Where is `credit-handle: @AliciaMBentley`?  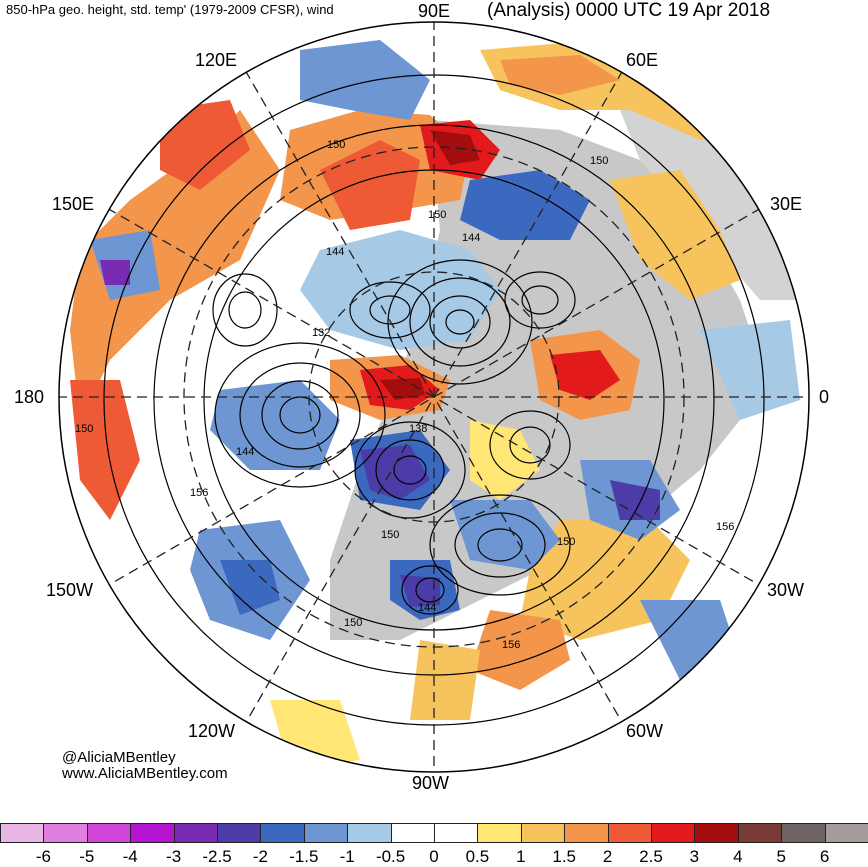
credit-handle: @AliciaMBentley is located at coordinates (119, 757).